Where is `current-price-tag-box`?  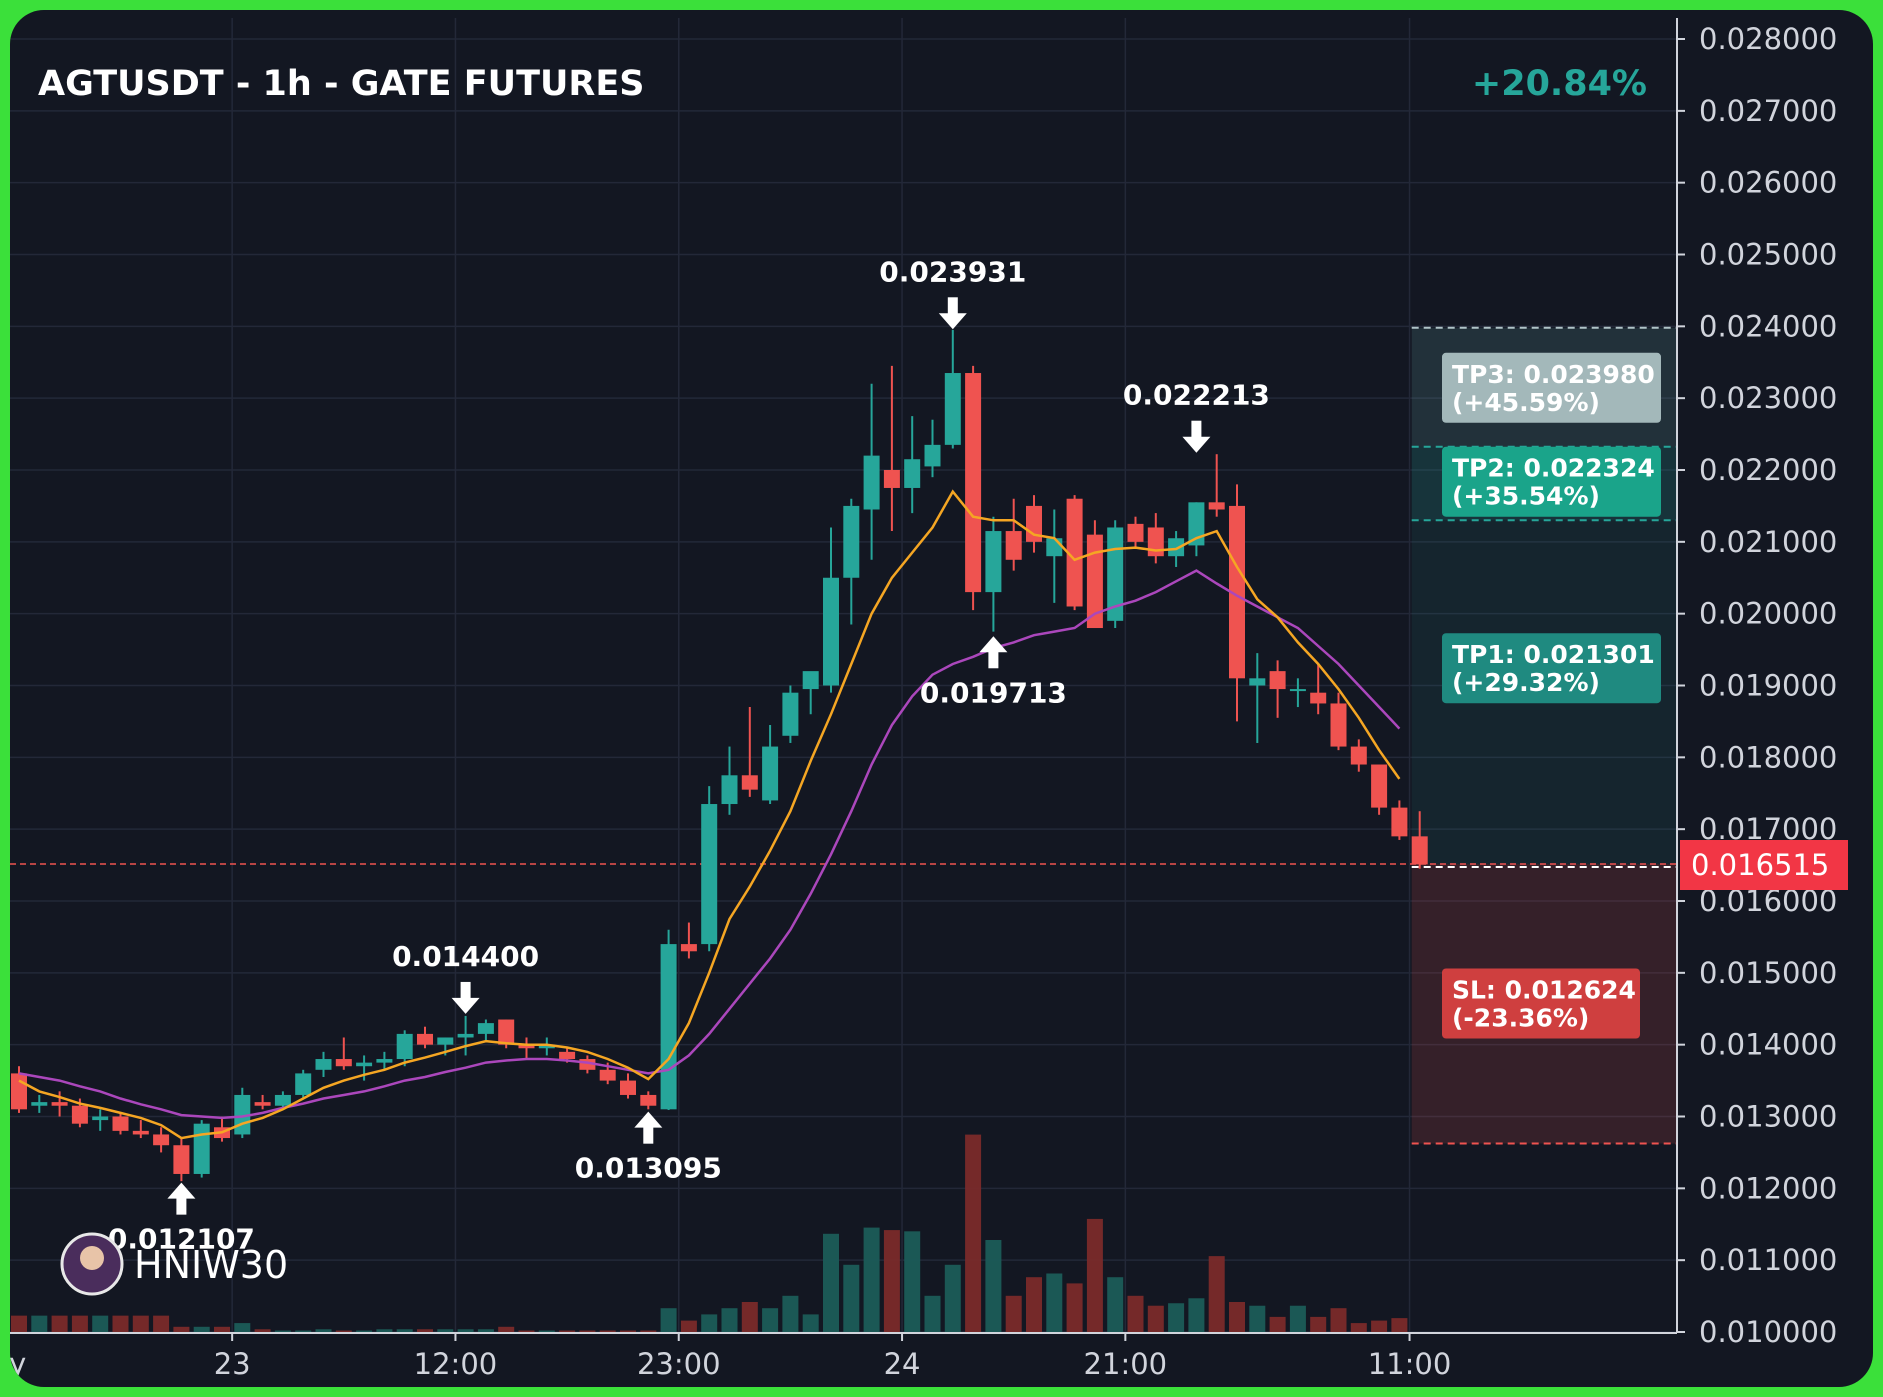 current-price-tag-box is located at coordinates (1764, 865).